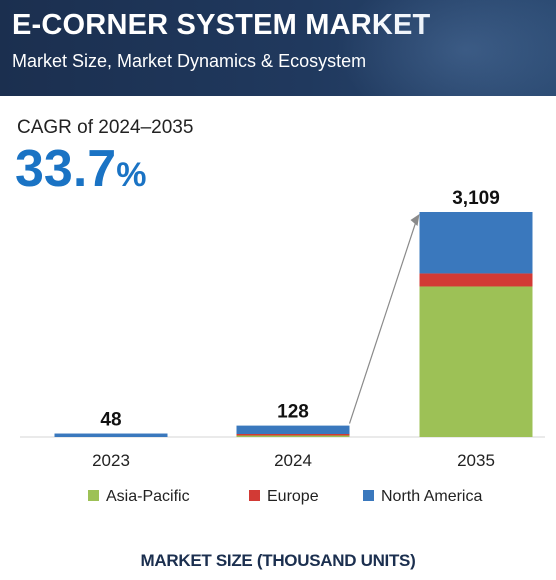 This screenshot has height=580, width=556. I want to click on cagr-label: CAGR of 2024–2035, so click(105, 127).